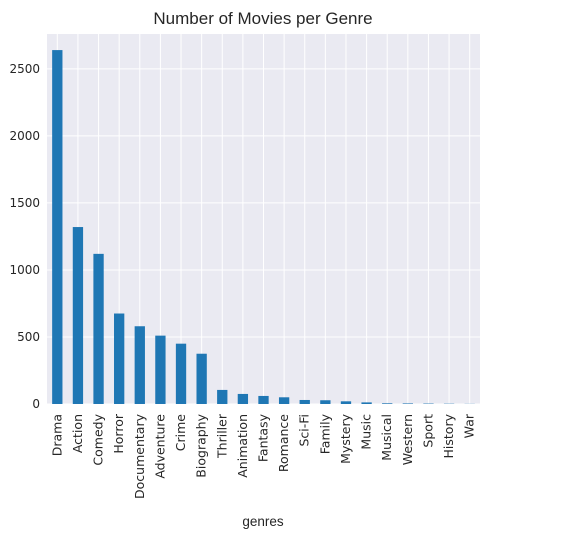 This screenshot has height=538, width=563. I want to click on y-tick-label: 2500, so click(24, 69).